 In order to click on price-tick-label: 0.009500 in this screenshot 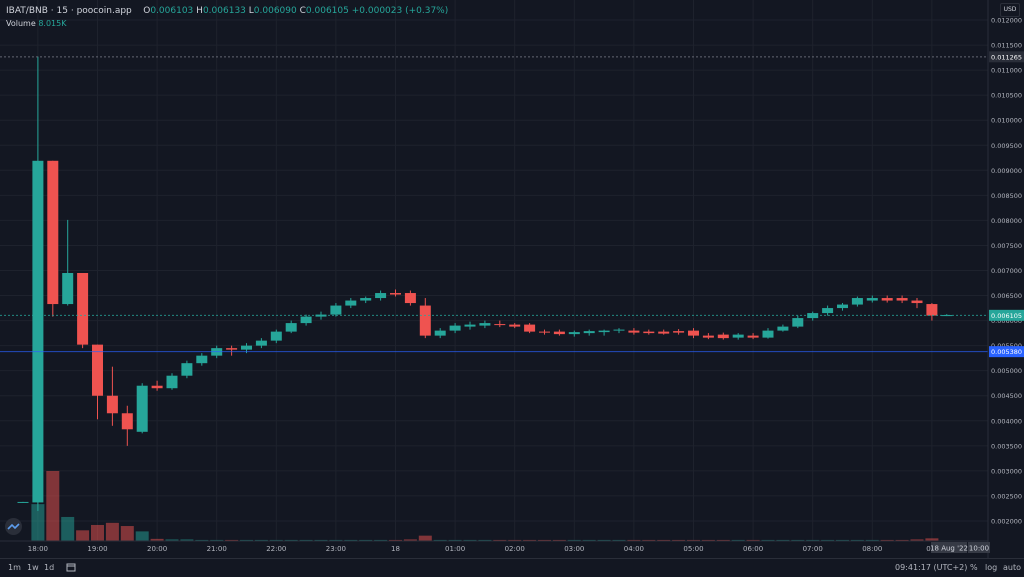, I will do `click(1006, 146)`.